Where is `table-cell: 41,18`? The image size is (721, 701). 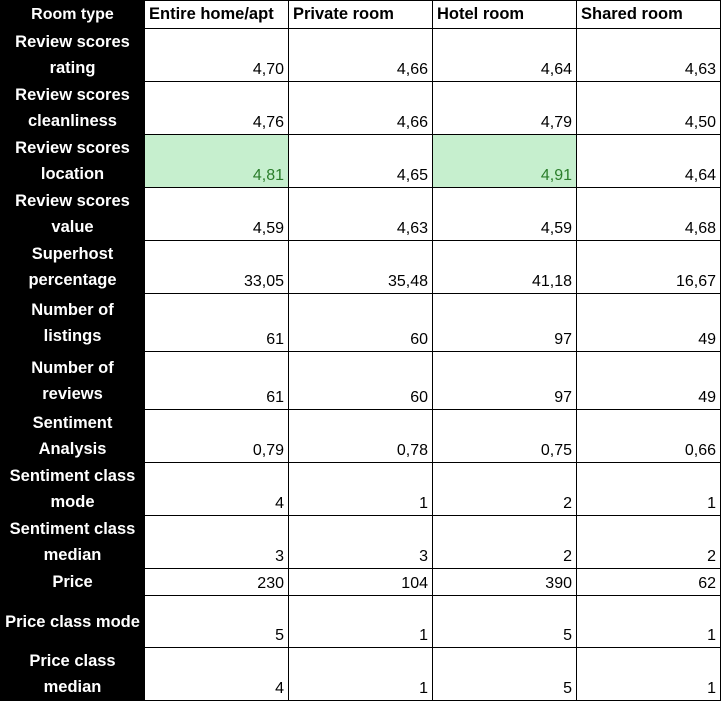 table-cell: 41,18 is located at coordinates (504, 267).